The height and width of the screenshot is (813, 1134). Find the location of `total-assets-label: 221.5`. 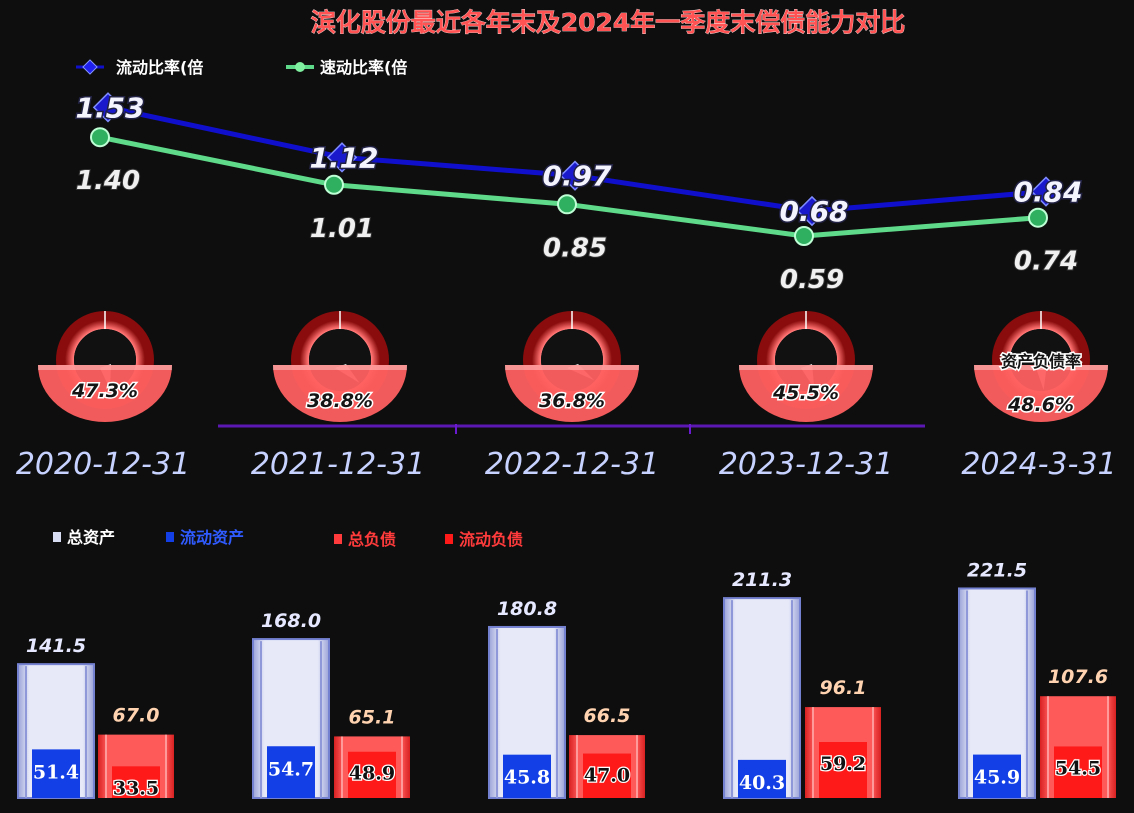

total-assets-label: 221.5 is located at coordinates (997, 570).